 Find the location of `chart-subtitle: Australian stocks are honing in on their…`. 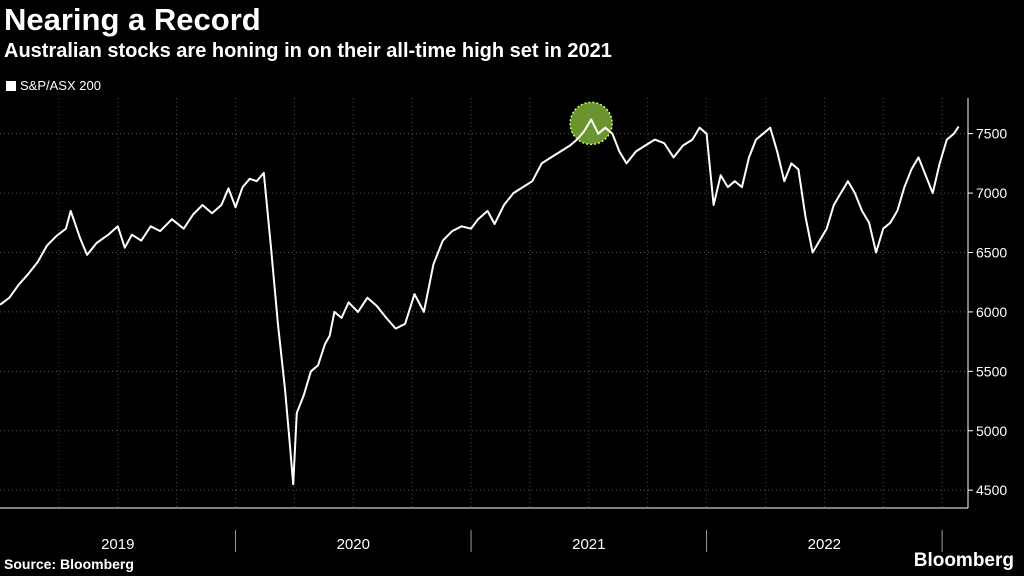

chart-subtitle: Australian stocks are honing in on their… is located at coordinates (308, 51).